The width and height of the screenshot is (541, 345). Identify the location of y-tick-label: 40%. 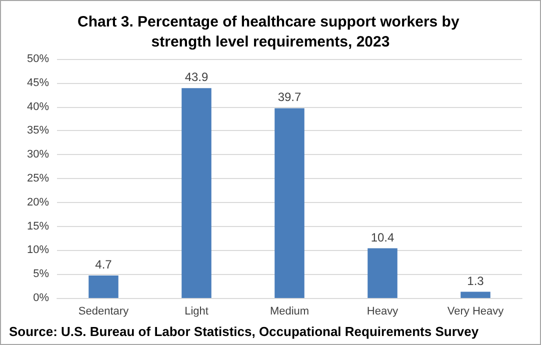
(38, 106).